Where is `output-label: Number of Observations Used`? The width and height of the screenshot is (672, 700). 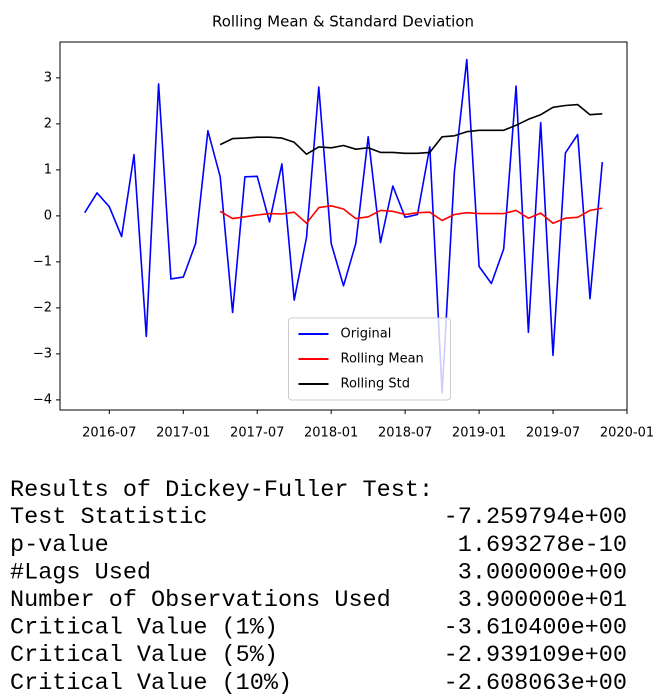
output-label: Number of Observations Used is located at coordinates (200, 600).